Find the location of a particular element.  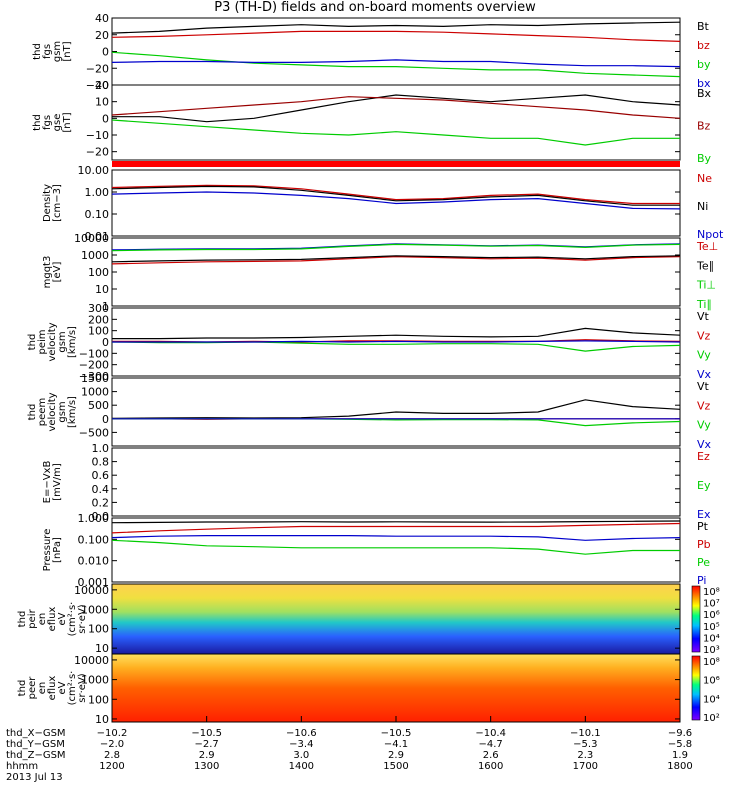

ephemeris-value: 1200 is located at coordinates (111, 766).